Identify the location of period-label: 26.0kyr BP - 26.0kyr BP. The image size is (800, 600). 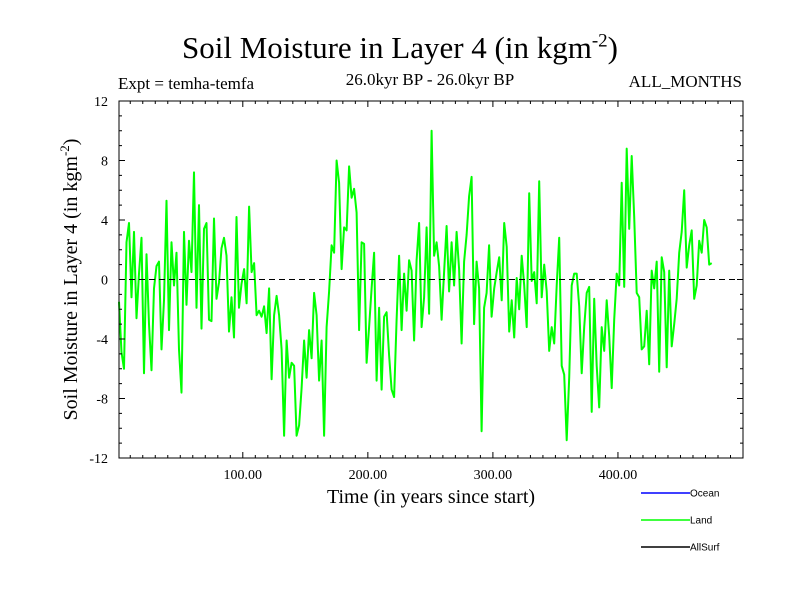
(430, 79).